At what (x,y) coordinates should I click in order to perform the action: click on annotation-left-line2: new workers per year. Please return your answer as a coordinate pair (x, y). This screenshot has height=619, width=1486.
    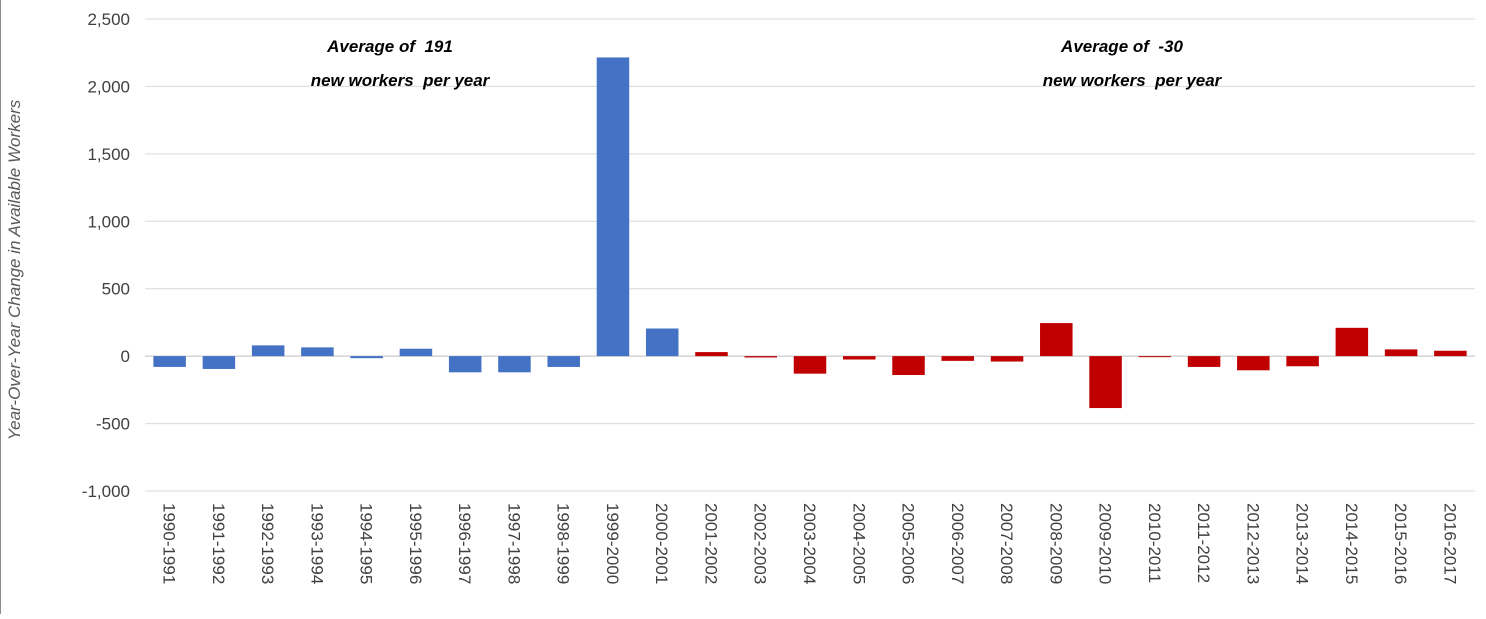
    Looking at the image, I should click on (401, 80).